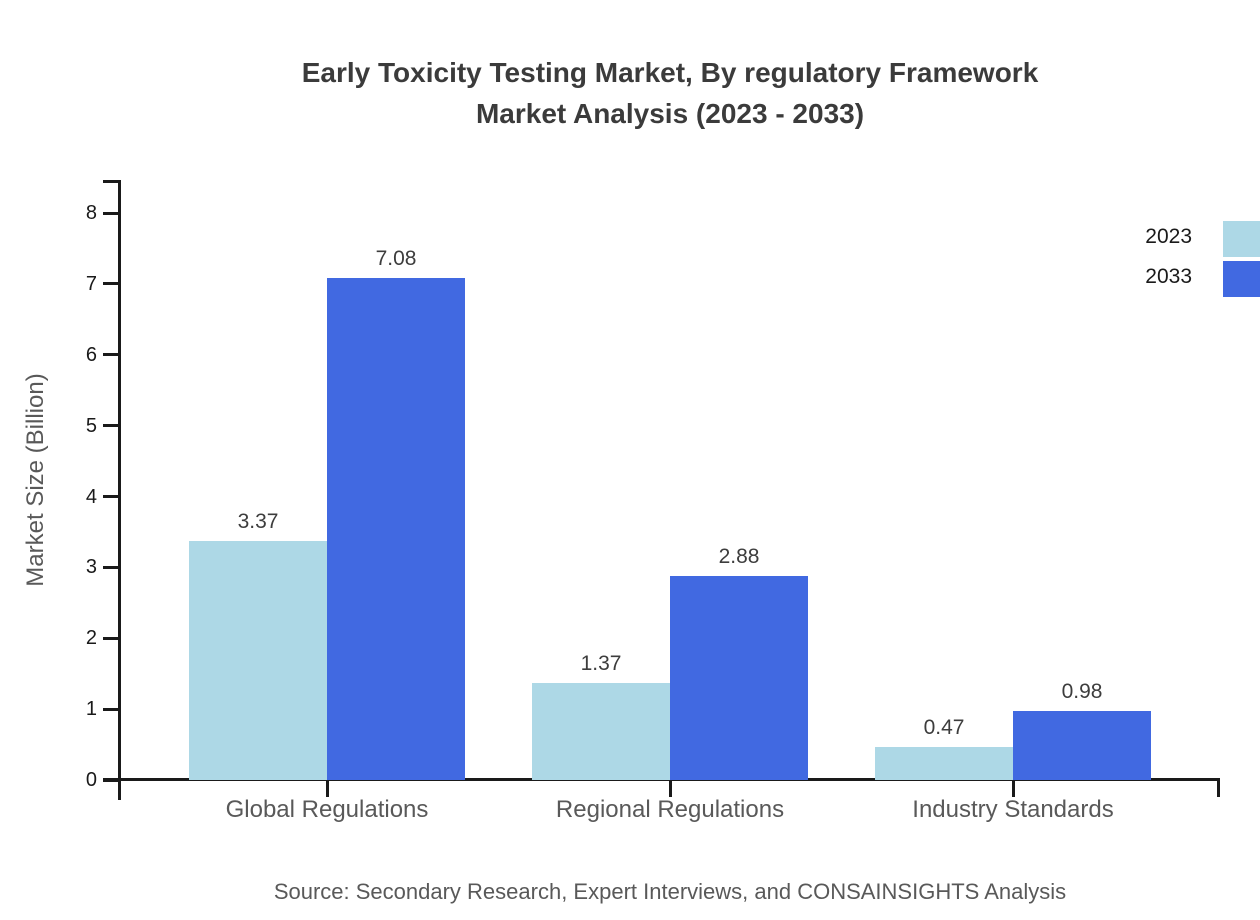 This screenshot has height=920, width=1260. What do you see at coordinates (1082, 691) in the screenshot?
I see `bar-value-label: 0.98` at bounding box center [1082, 691].